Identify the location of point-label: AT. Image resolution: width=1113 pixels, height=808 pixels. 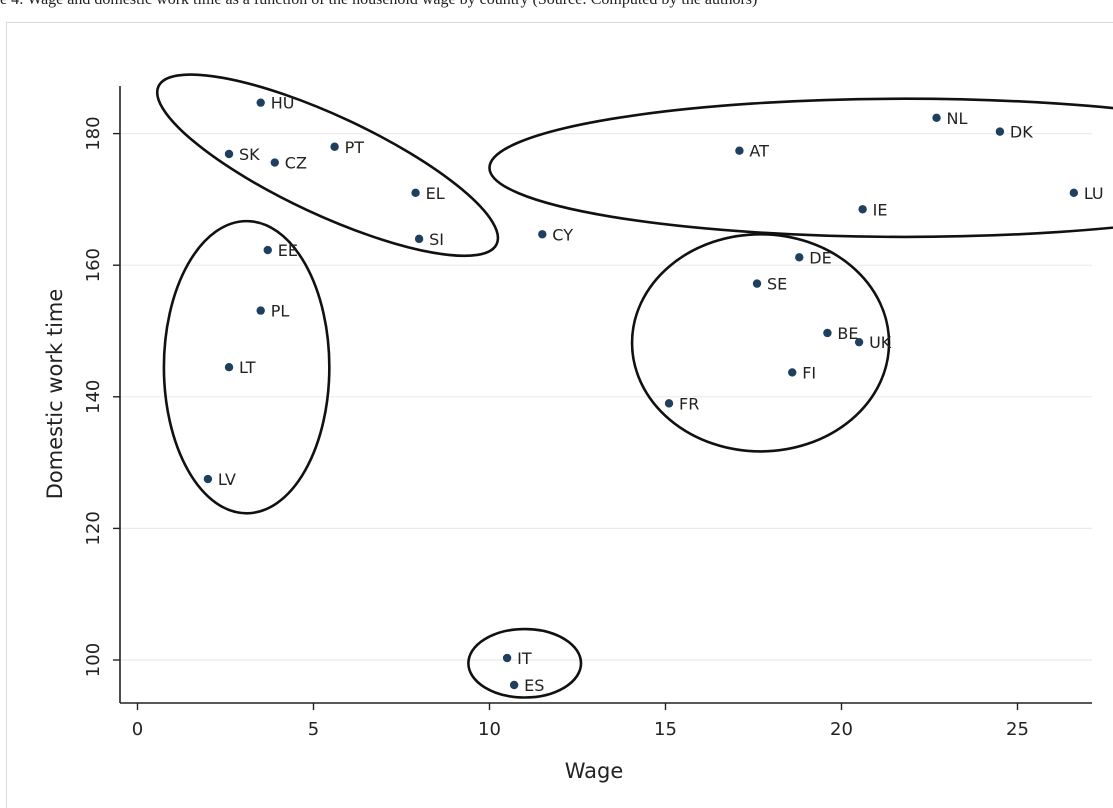
(759, 151).